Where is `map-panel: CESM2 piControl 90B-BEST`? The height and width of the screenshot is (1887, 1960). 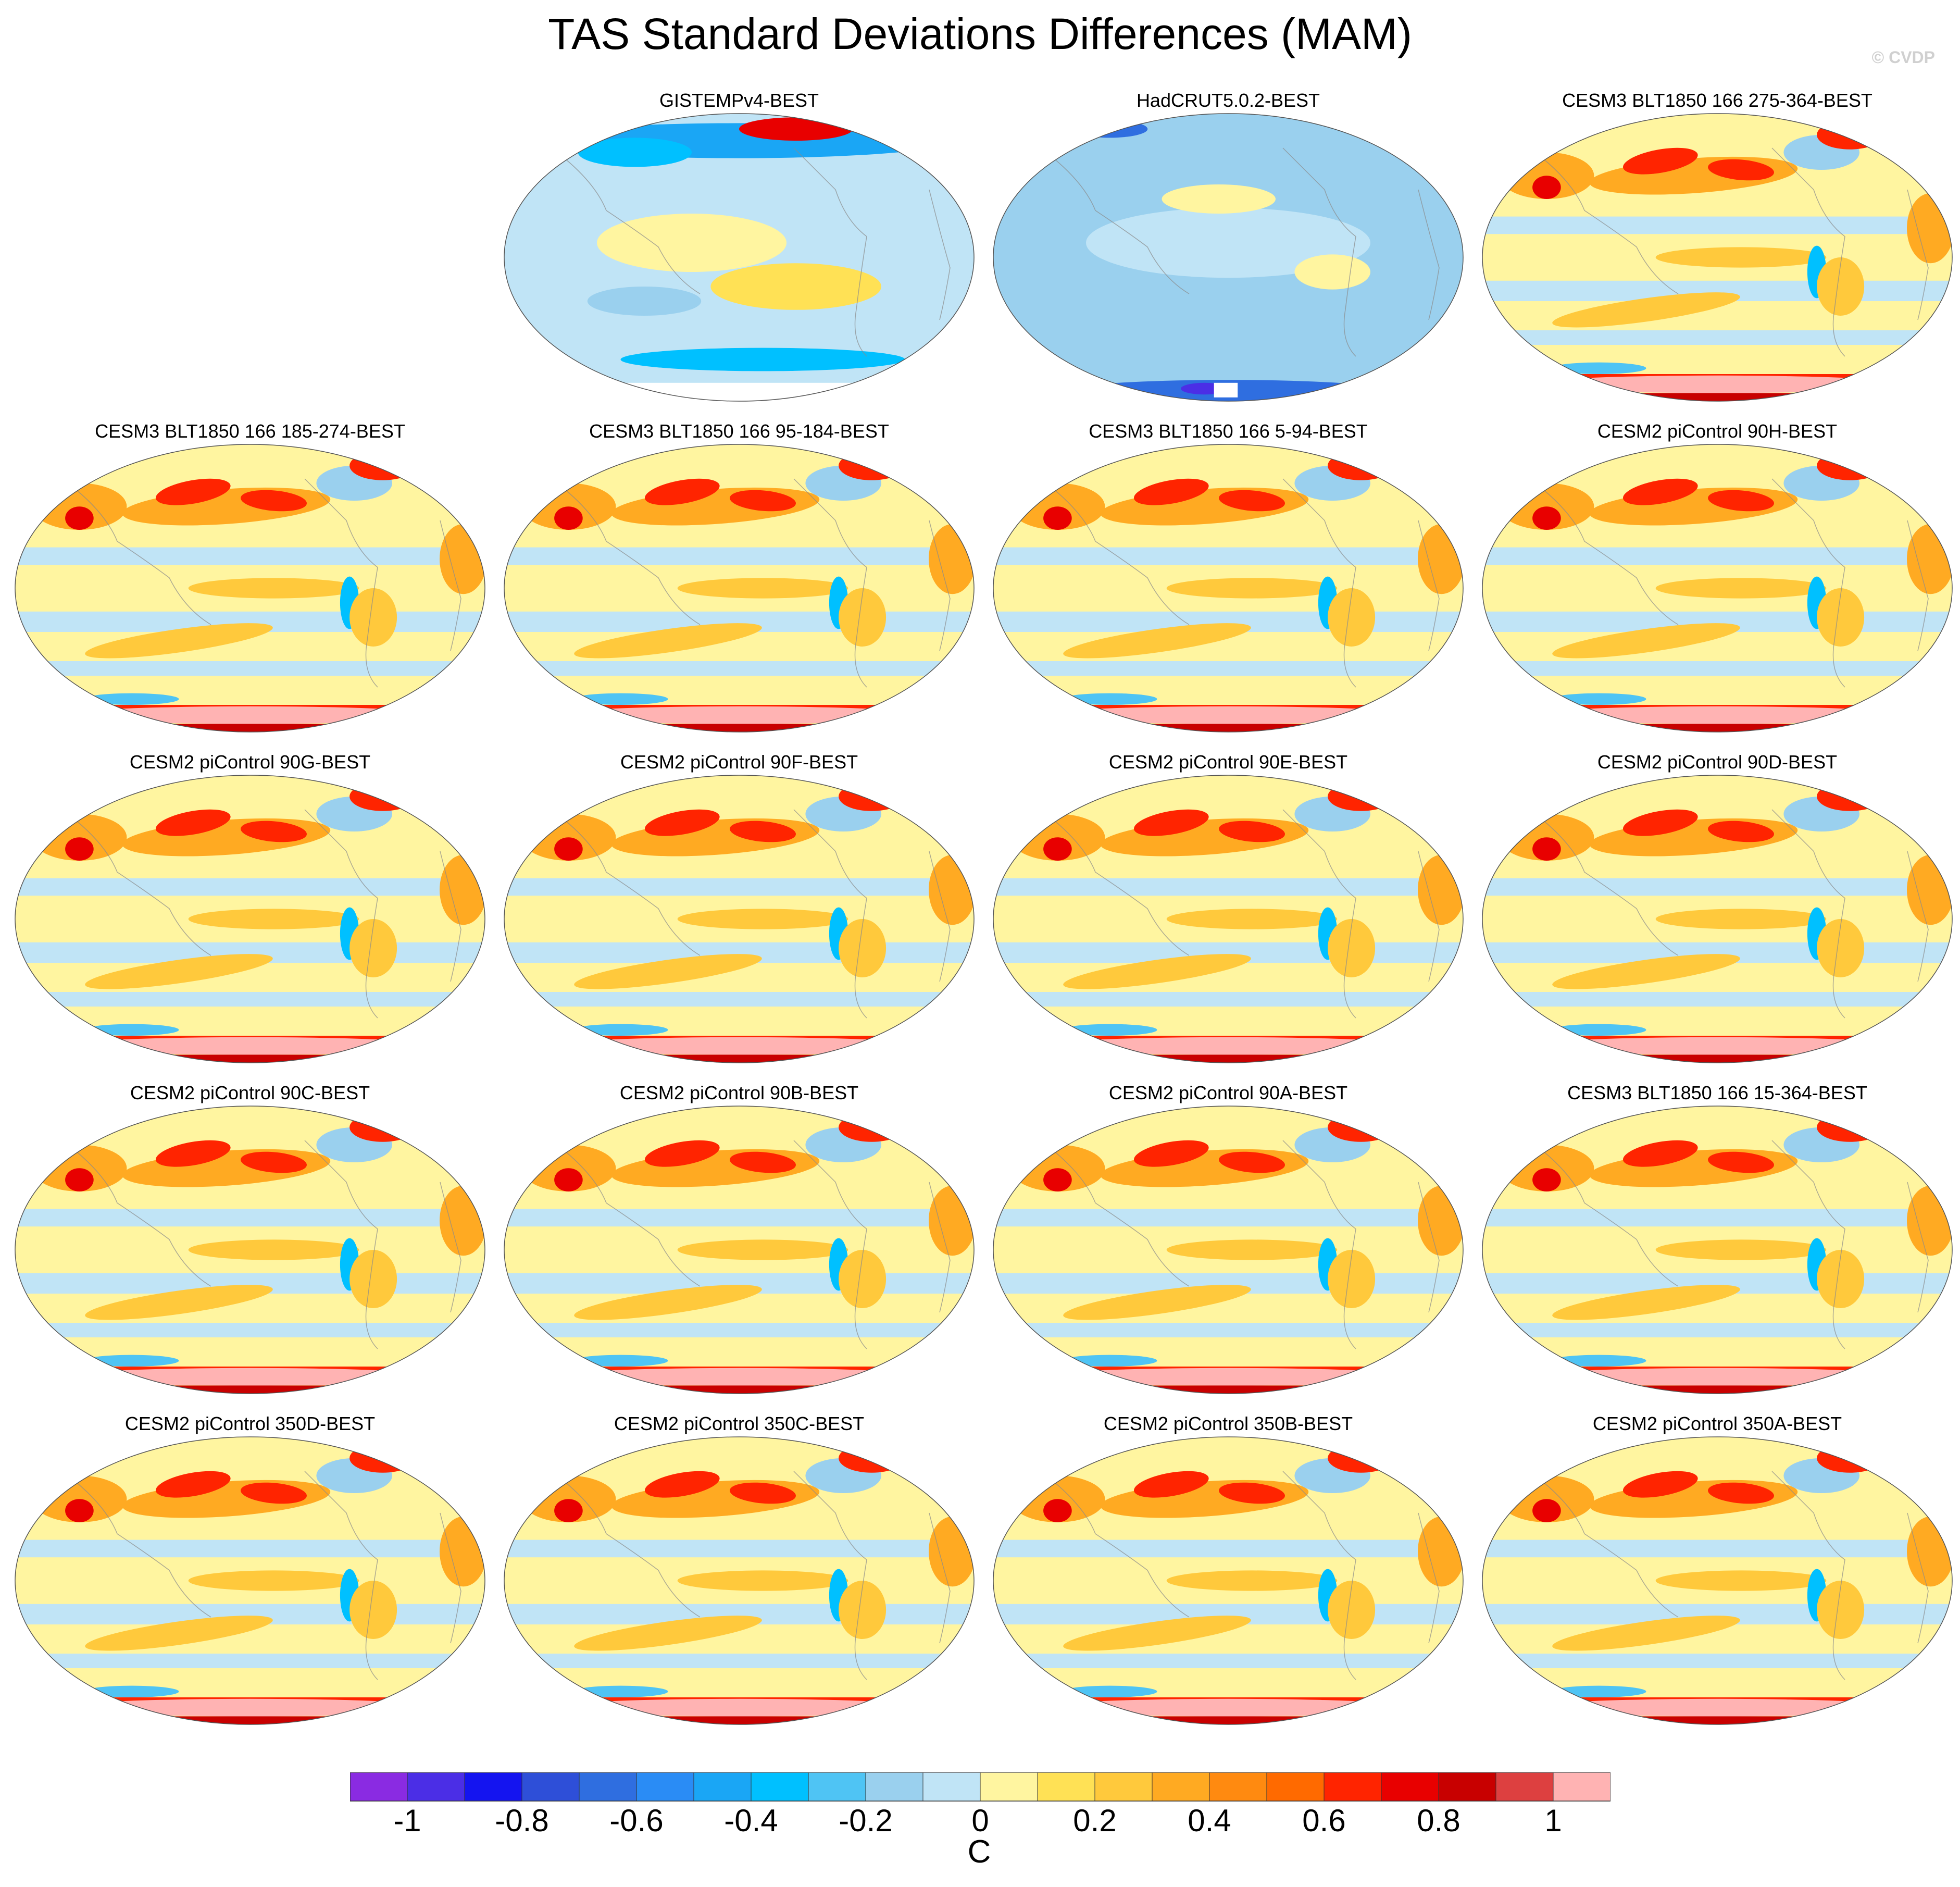
map-panel: CESM2 piControl 90B-BEST is located at coordinates (740, 1248).